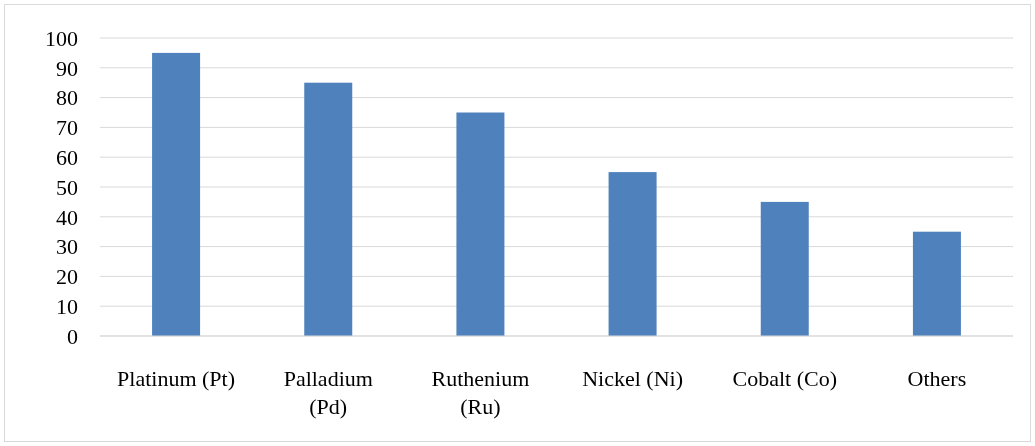  I want to click on y-tick-label: 10, so click(67, 306).